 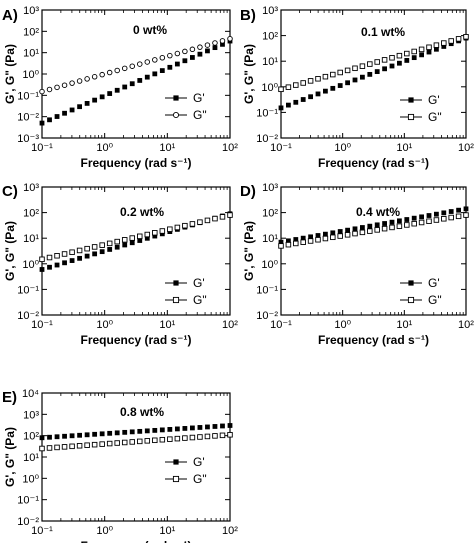 What do you see at coordinates (135, 163) in the screenshot?
I see `x-axis-label: Frequency (rad s⁻¹)` at bounding box center [135, 163].